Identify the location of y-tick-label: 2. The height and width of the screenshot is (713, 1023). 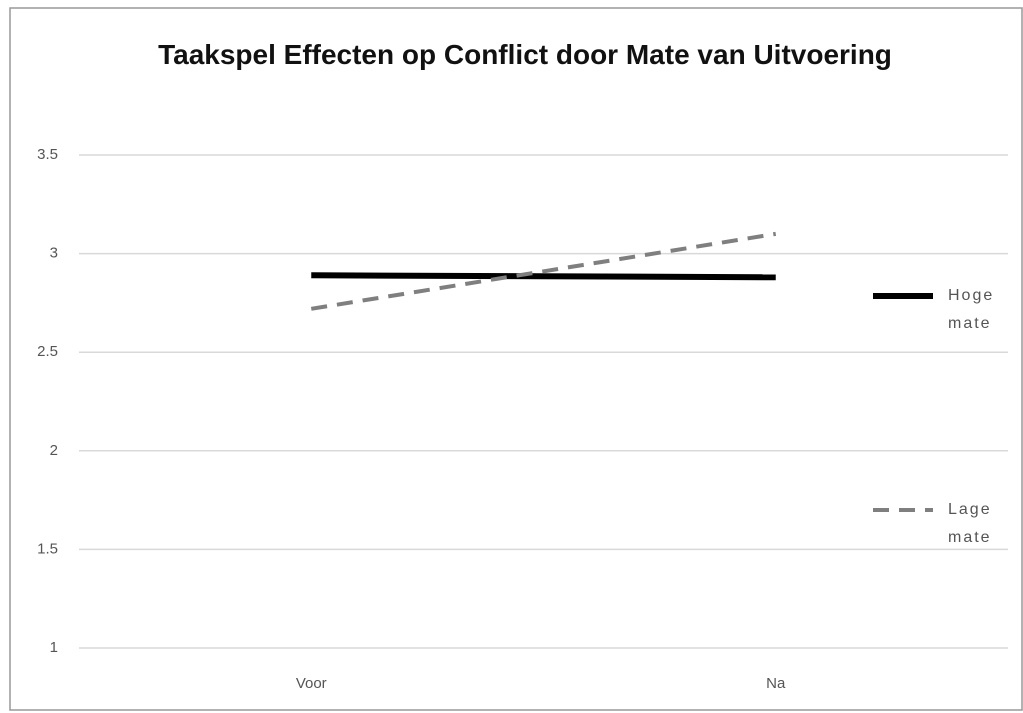
(54, 450).